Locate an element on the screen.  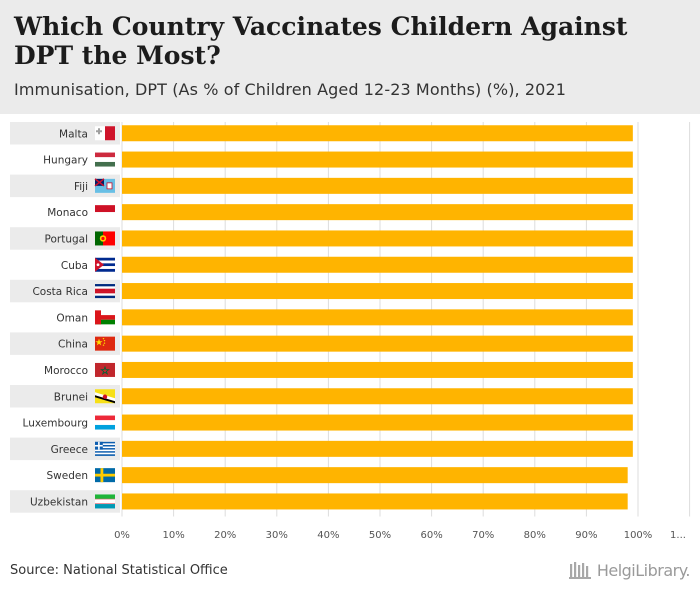
category-label: Oman is located at coordinates (72, 318).